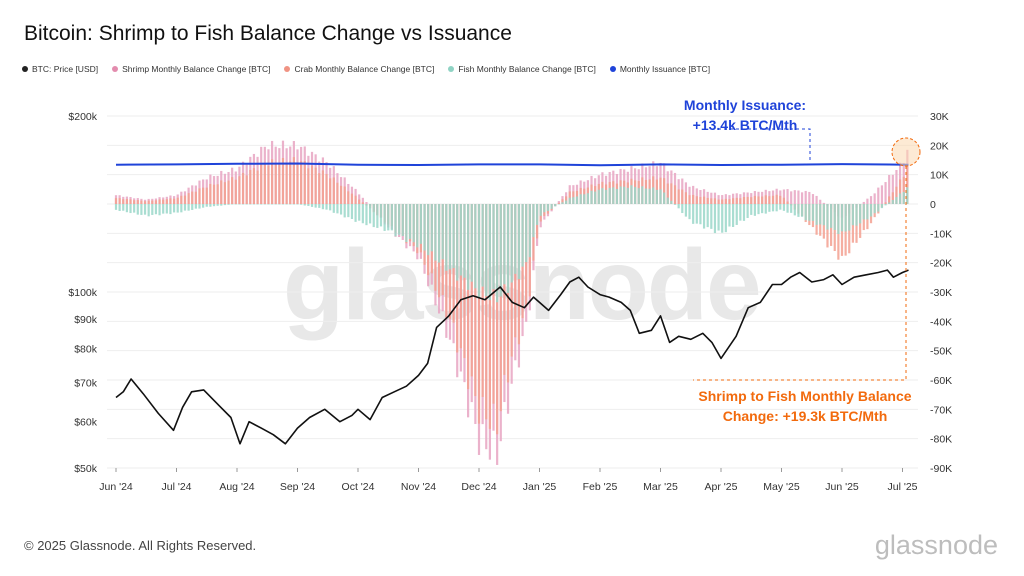 The image size is (1024, 576). Describe the element at coordinates (659, 69) in the screenshot. I see `legend-item-issuance: Monthly Issuance [BTC]` at that location.